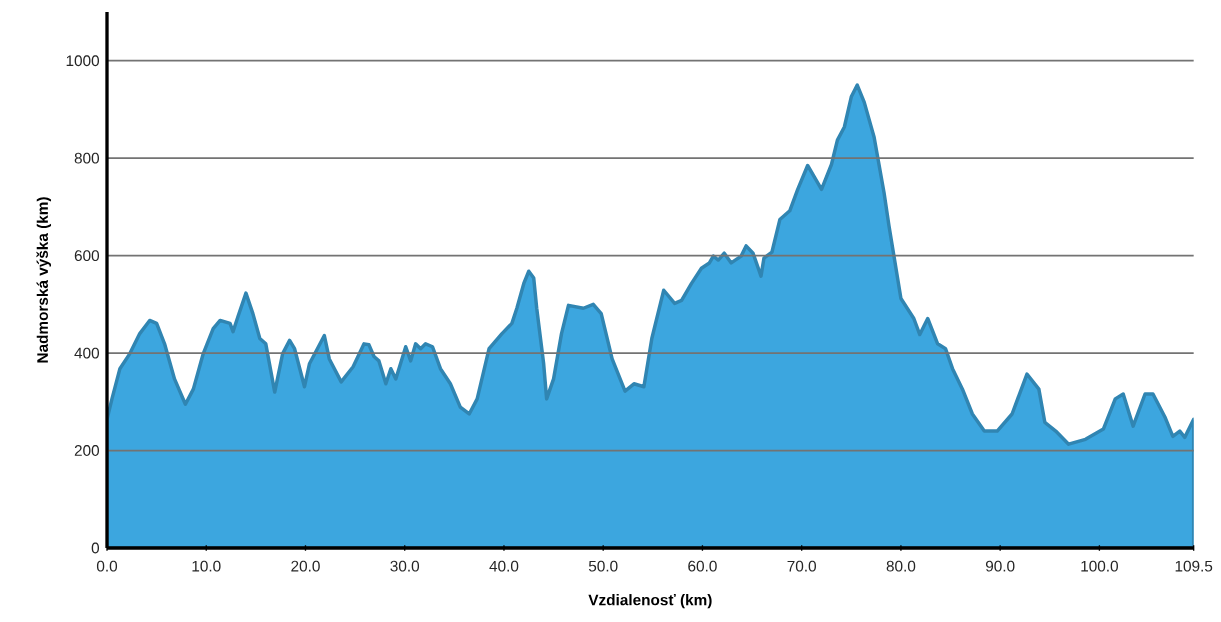 The height and width of the screenshot is (622, 1221). Describe the element at coordinates (650, 601) in the screenshot. I see `x-axis-title: Vzdialenosť (km)` at that location.